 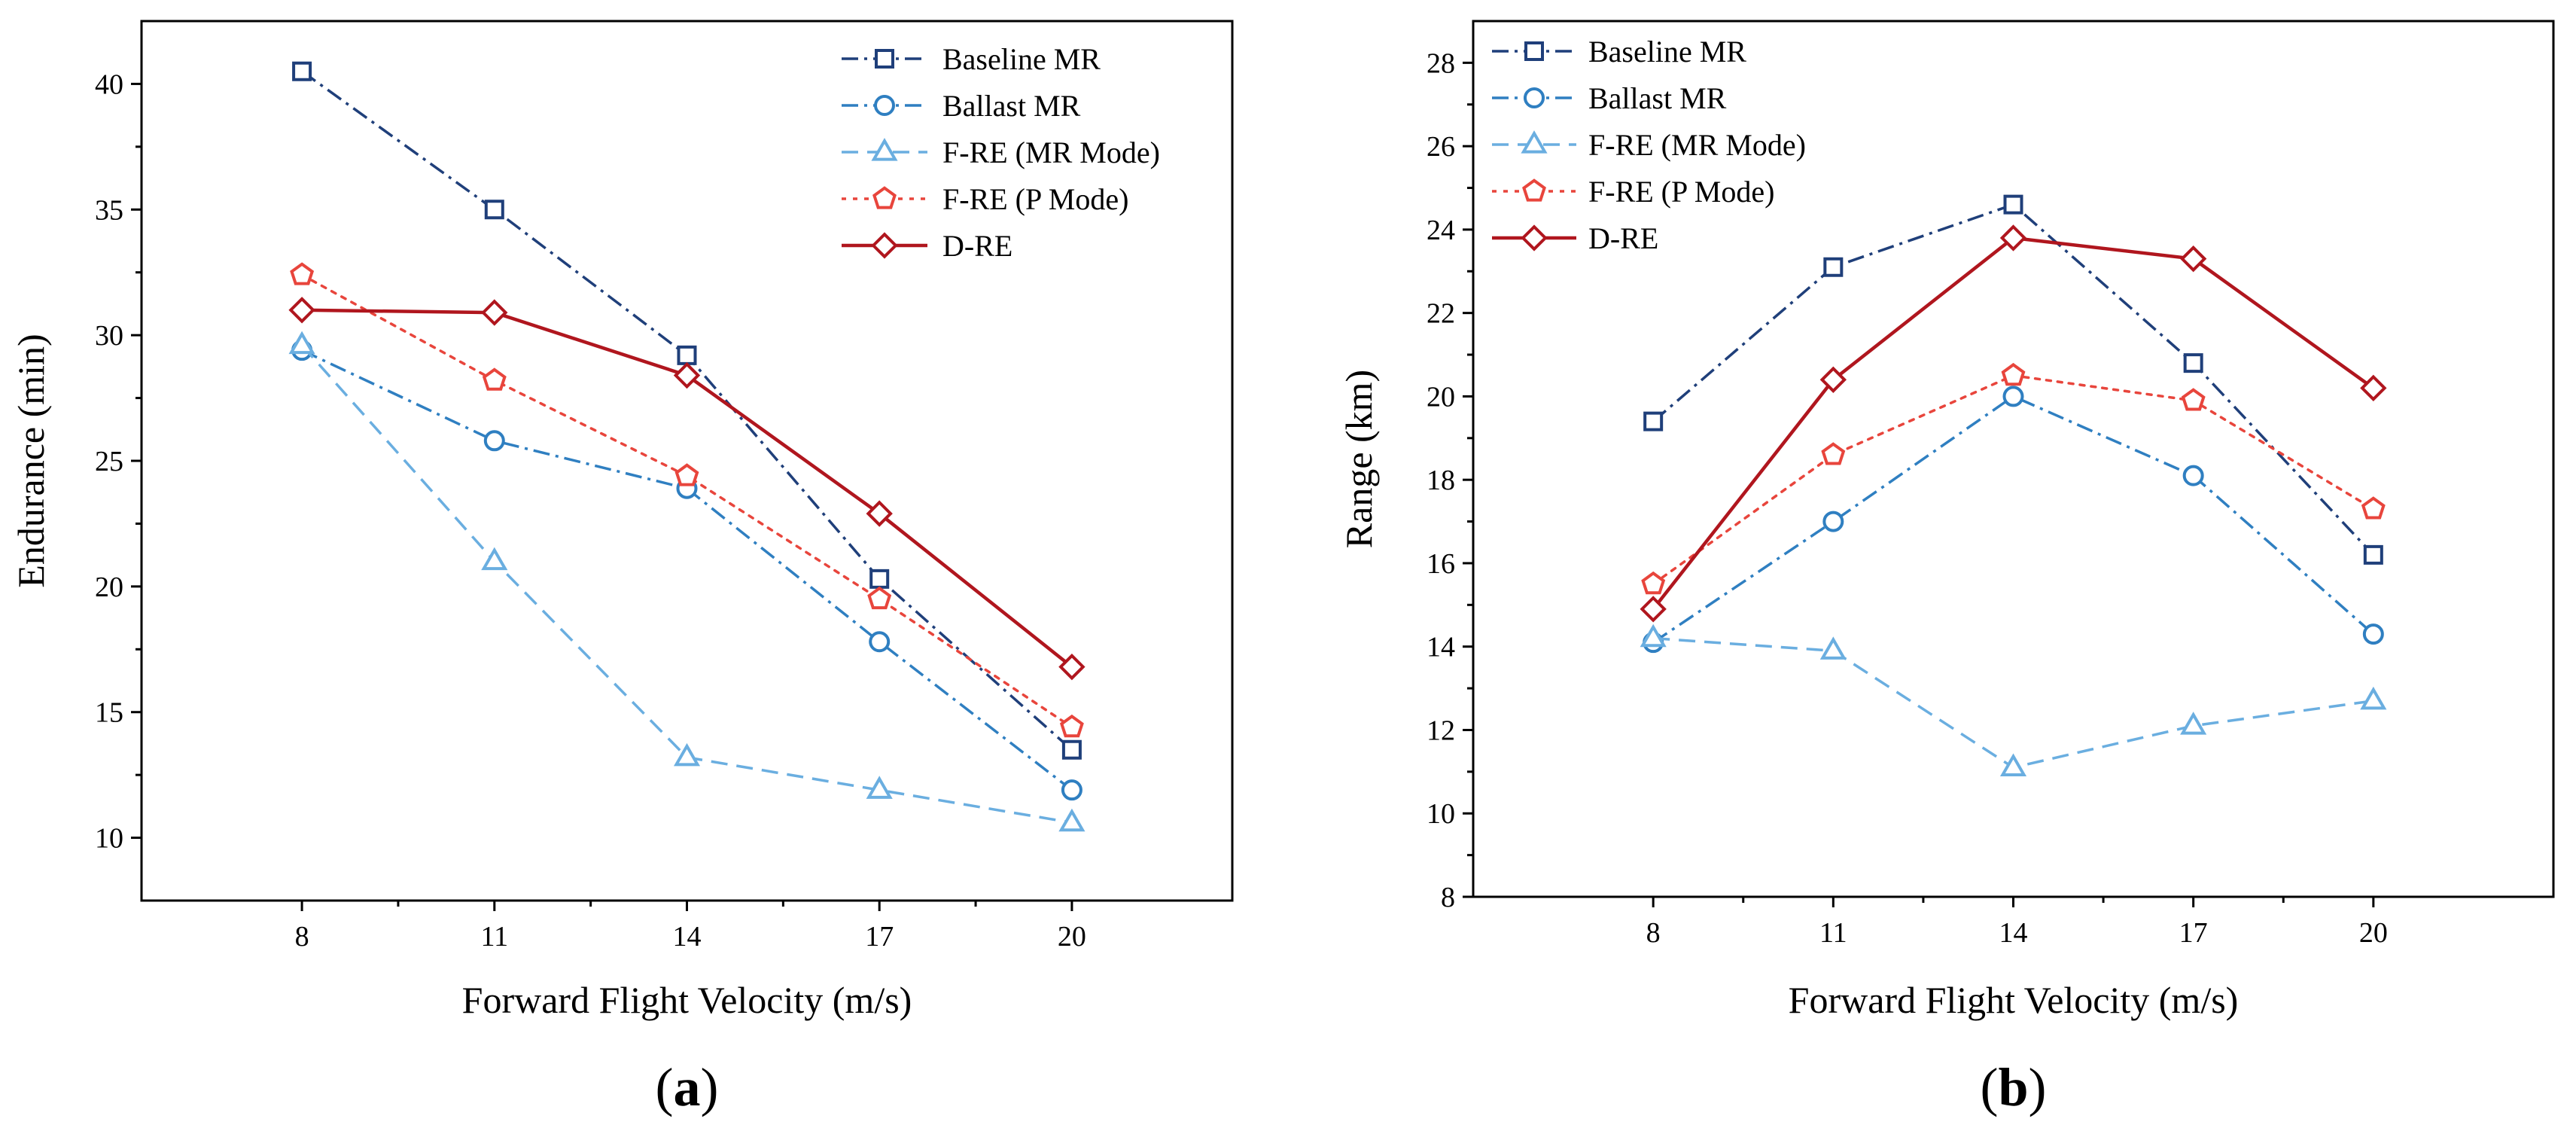 I want to click on y-tick-label: 26, so click(x=1441, y=147).